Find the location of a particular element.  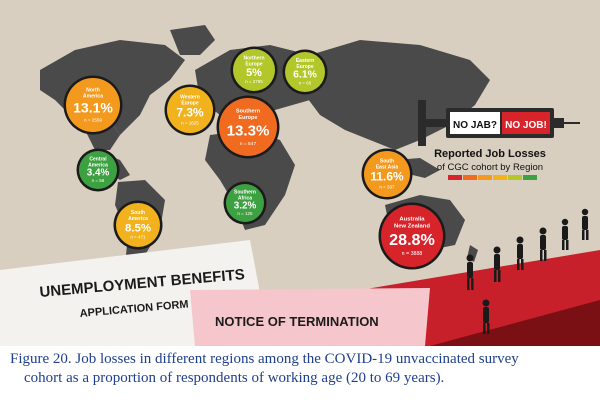

region-n-label: n = 125 is located at coordinates (245, 213).